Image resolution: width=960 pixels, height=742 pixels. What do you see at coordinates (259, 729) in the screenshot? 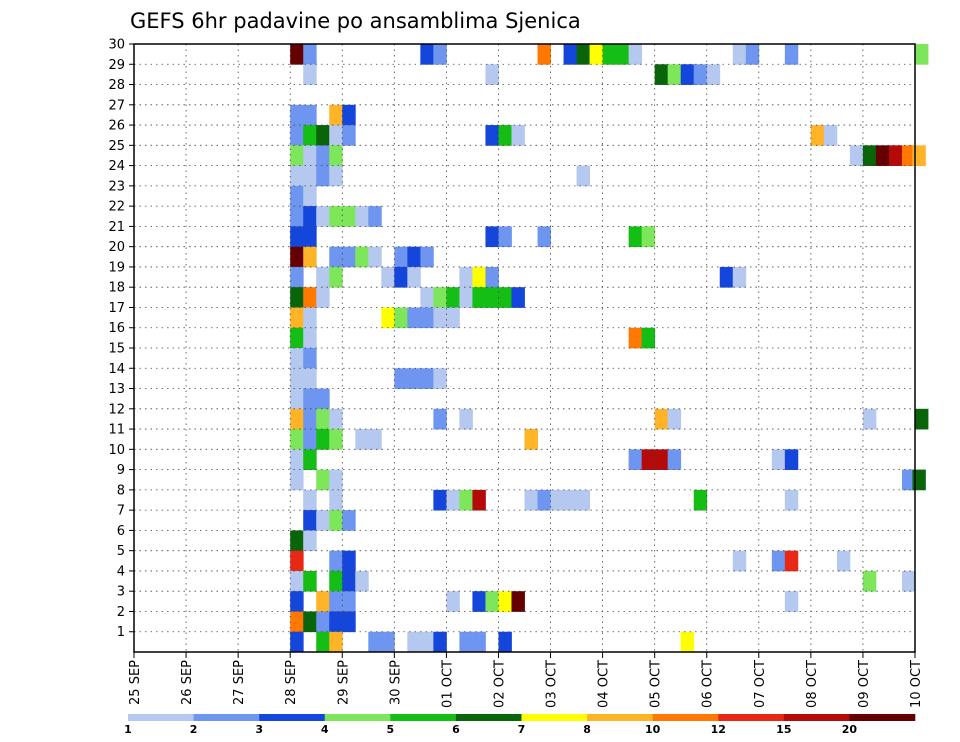
I see `colorbar-tick-label: 3` at bounding box center [259, 729].